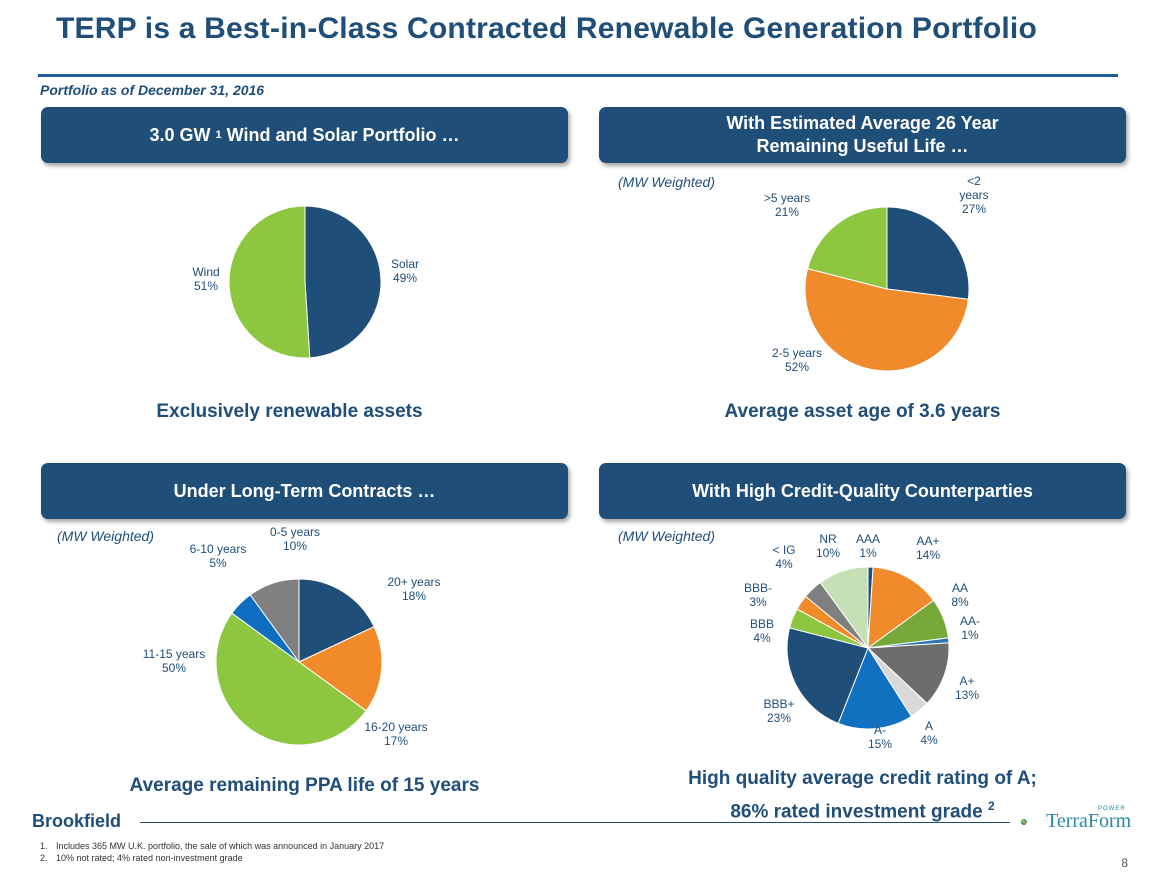 The image size is (1150, 874). Describe the element at coordinates (77, 821) in the screenshot. I see `brookfield-logo: Brookfield` at that location.